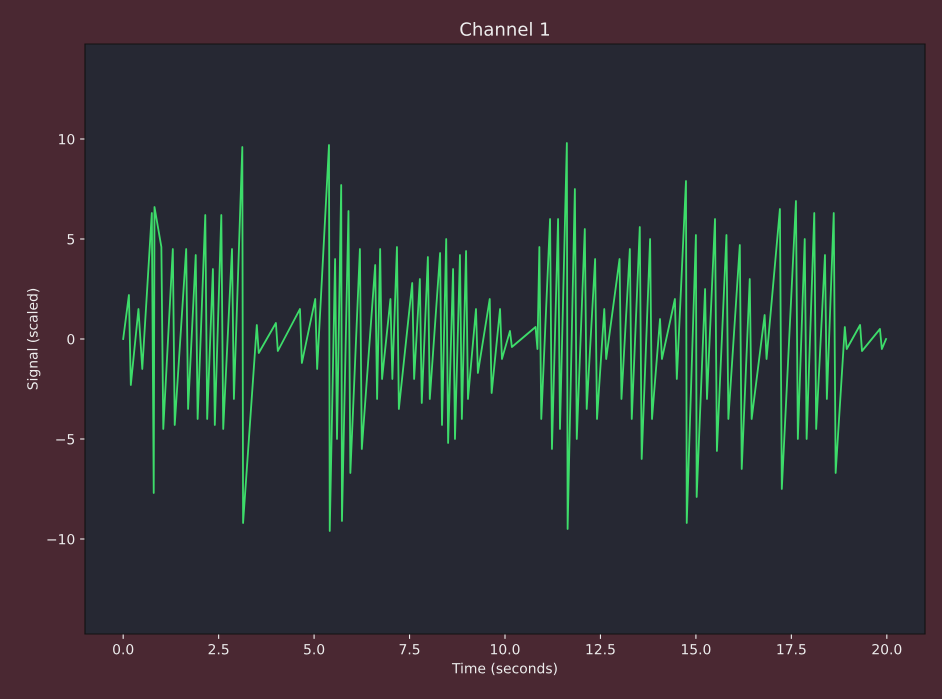 The height and width of the screenshot is (699, 942). What do you see at coordinates (123, 649) in the screenshot?
I see `x-tick-label: 0.0` at bounding box center [123, 649].